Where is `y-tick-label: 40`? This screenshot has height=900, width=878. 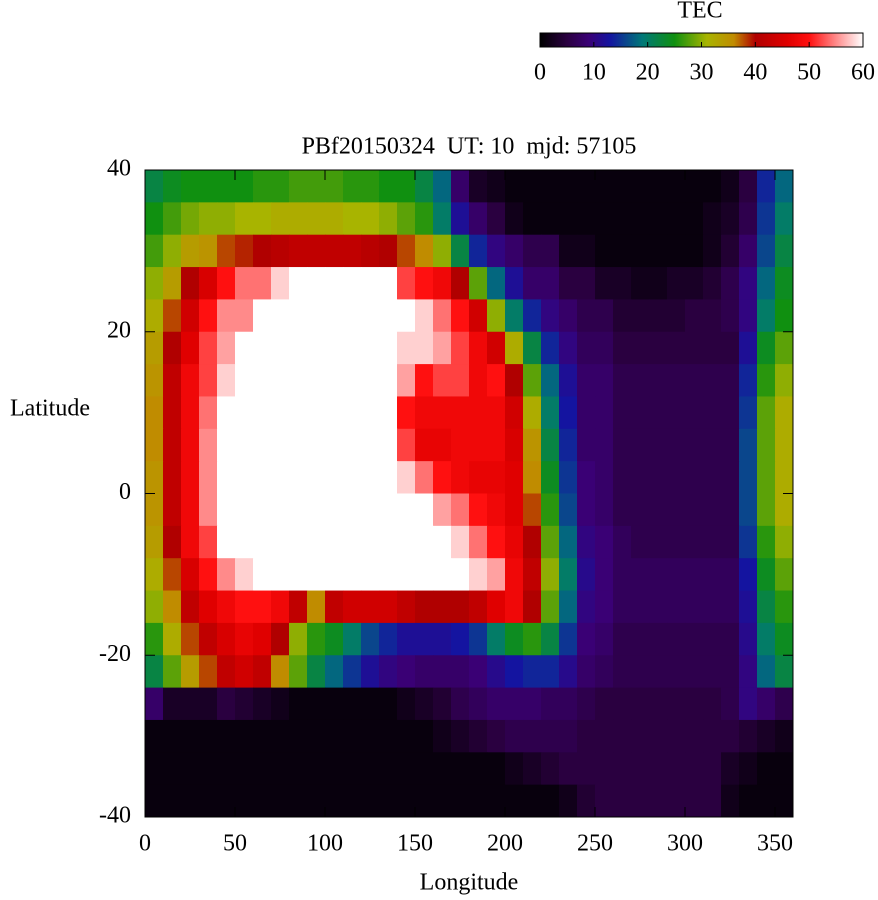
y-tick-label: 40 is located at coordinates (119, 169).